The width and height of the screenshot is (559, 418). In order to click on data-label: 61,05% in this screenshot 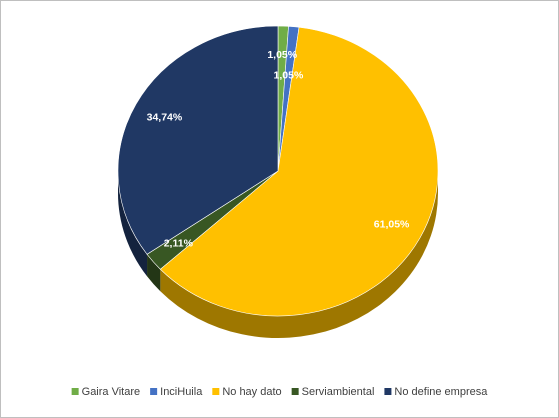, I will do `click(392, 224)`.